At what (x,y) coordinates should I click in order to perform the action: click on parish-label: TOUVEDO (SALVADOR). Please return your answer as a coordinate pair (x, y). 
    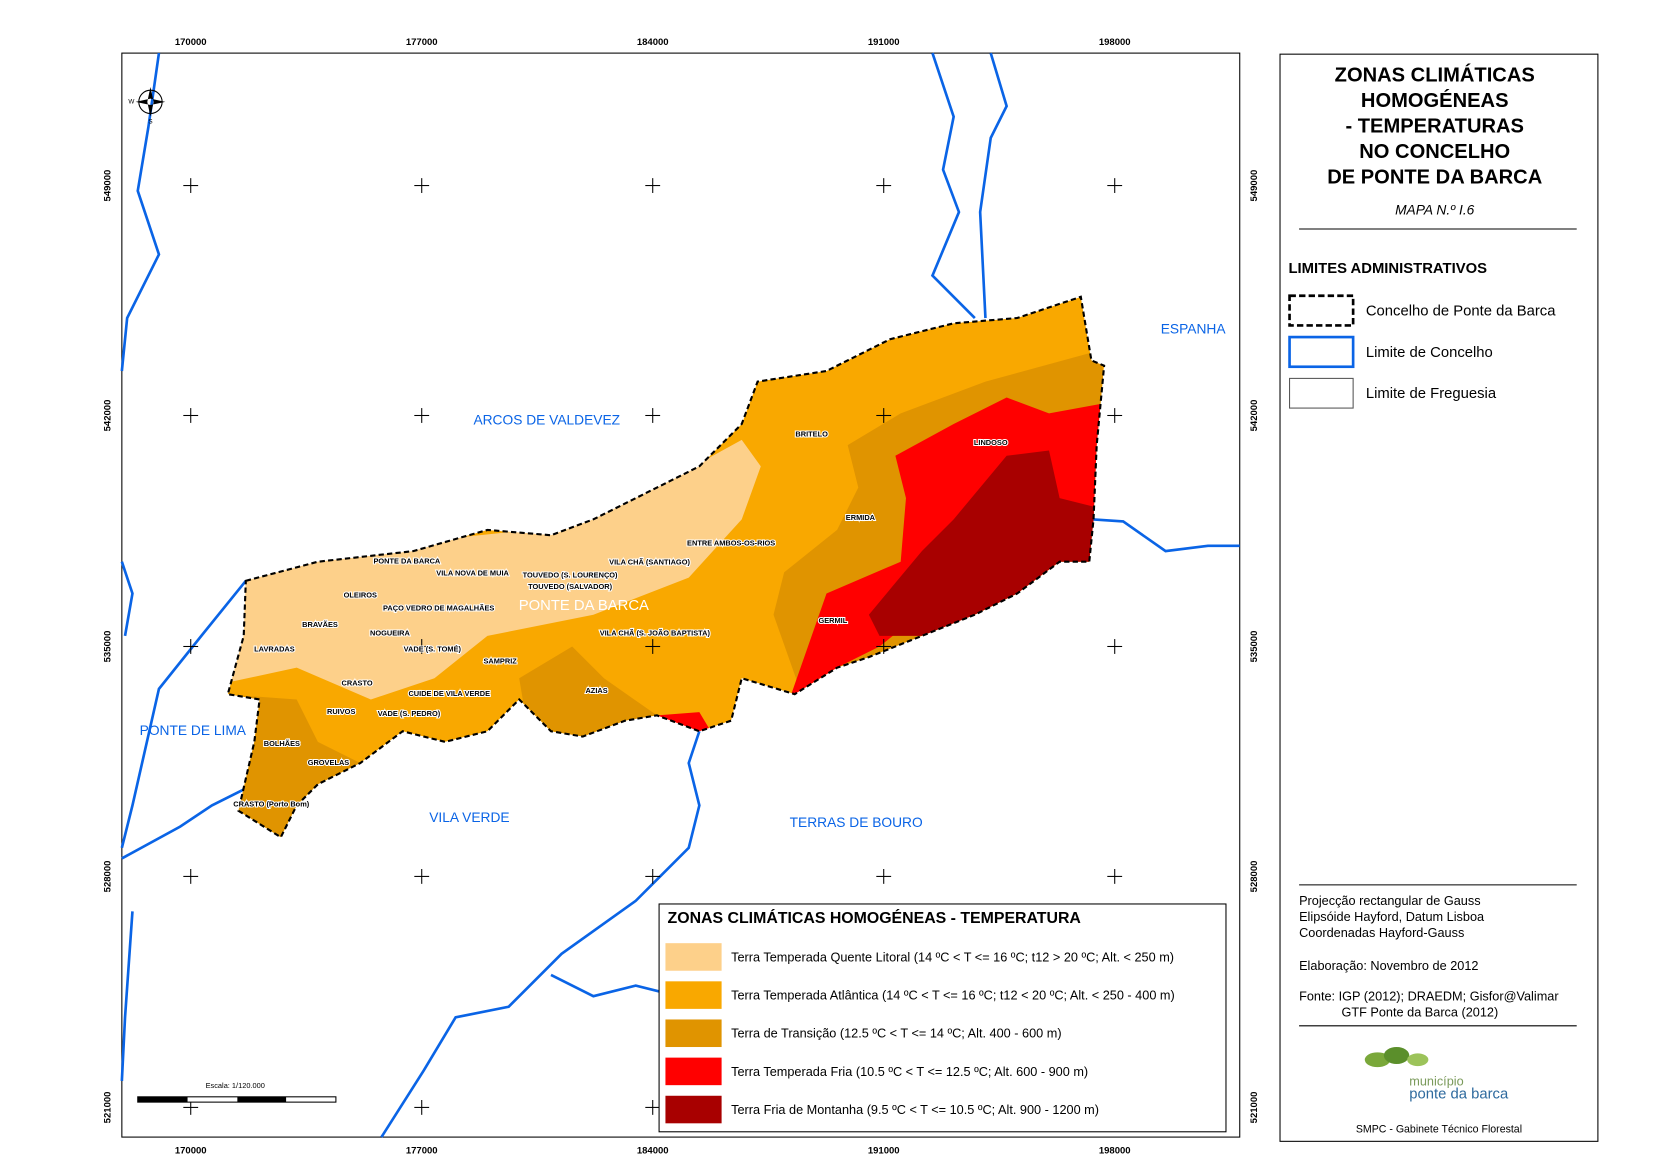
    Looking at the image, I should click on (570, 586).